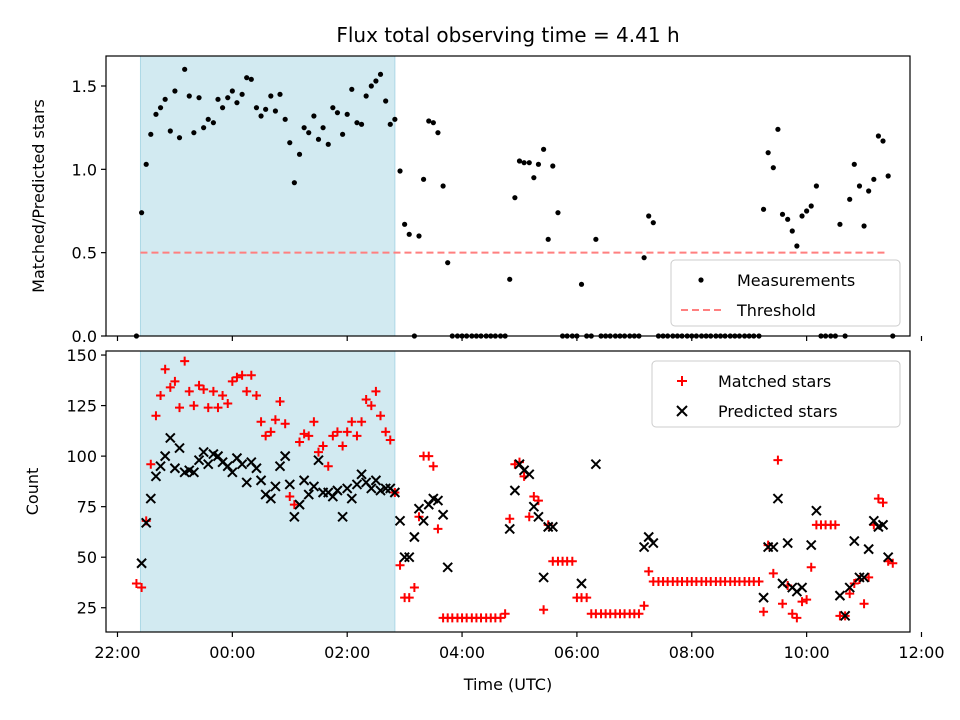 The image size is (960, 720). What do you see at coordinates (774, 381) in the screenshot?
I see `legend-label: Matched stars` at bounding box center [774, 381].